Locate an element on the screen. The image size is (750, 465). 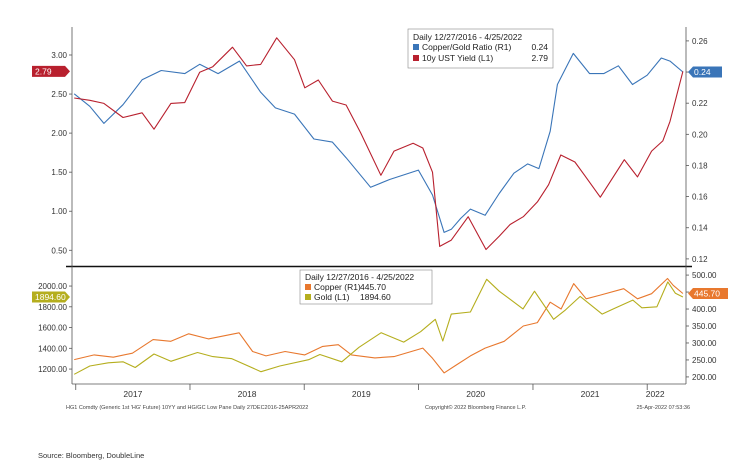
right-tick-label: 0.16 is located at coordinates (700, 197).